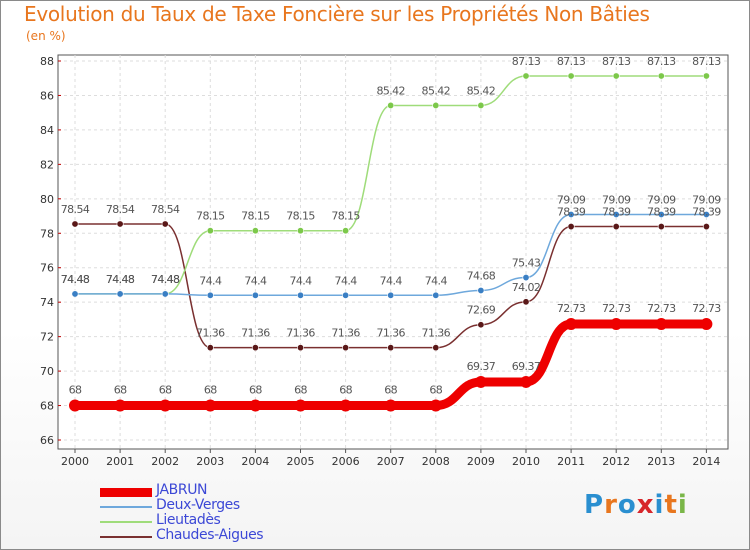  I want to click on x-tick-label: 2010, so click(526, 461).